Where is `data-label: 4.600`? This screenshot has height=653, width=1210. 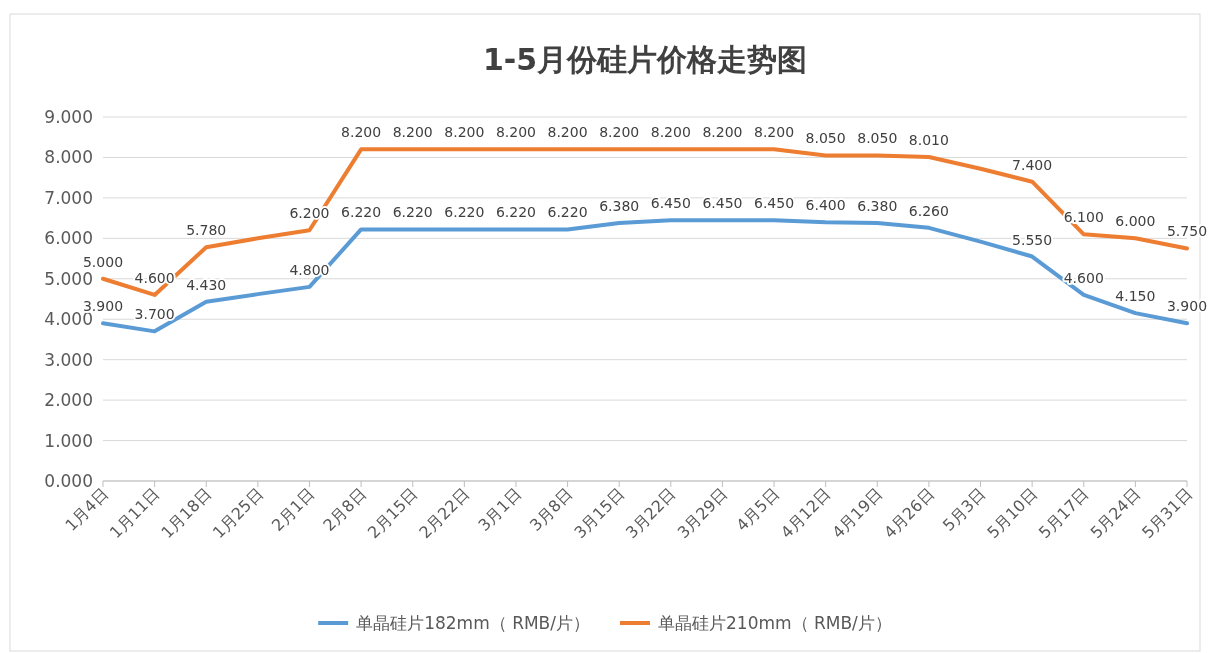 data-label: 4.600 is located at coordinates (1083, 277).